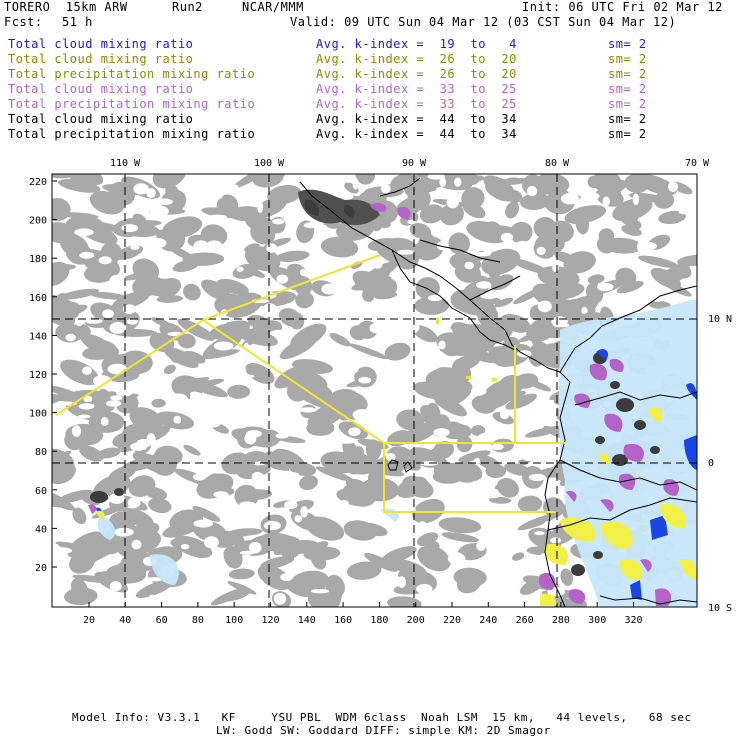 The image size is (740, 740). What do you see at coordinates (38, 336) in the screenshot?
I see `y-tick-label: 140` at bounding box center [38, 336].